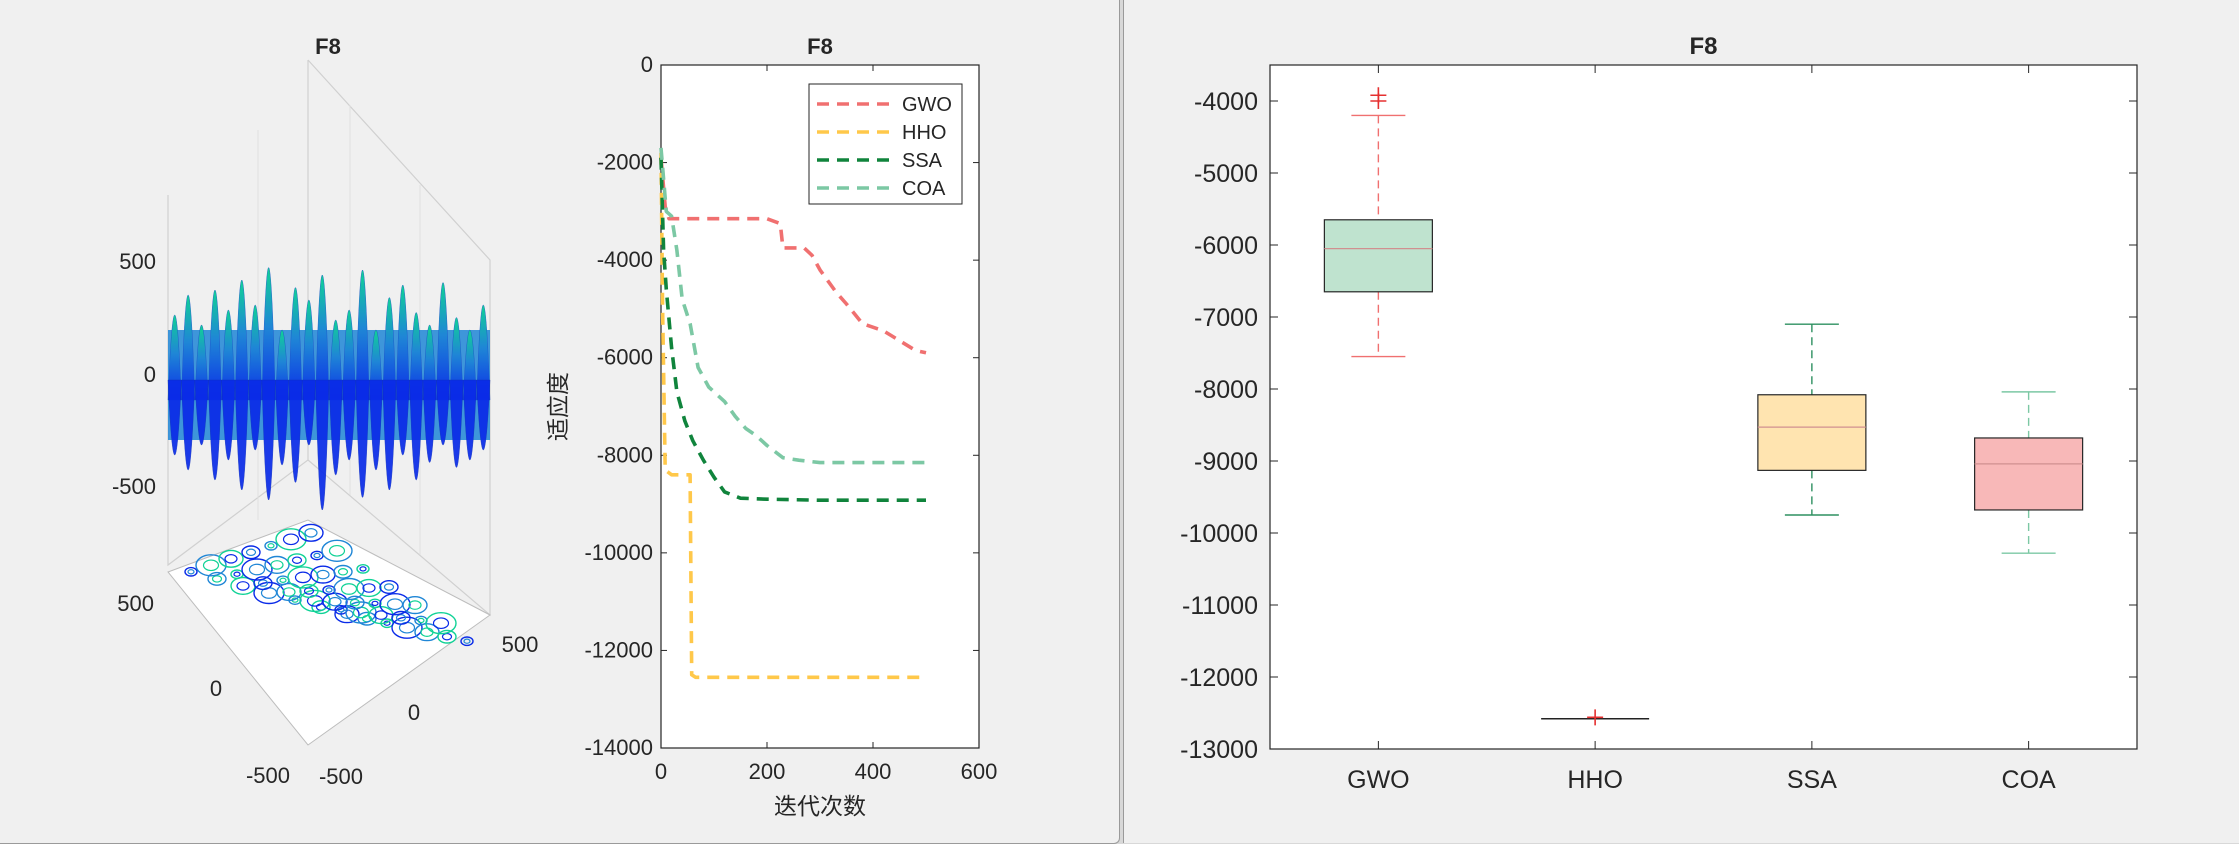 This screenshot has width=2239, height=844. What do you see at coordinates (618, 747) in the screenshot?
I see `convergence-y-tick-label: -14000` at bounding box center [618, 747].